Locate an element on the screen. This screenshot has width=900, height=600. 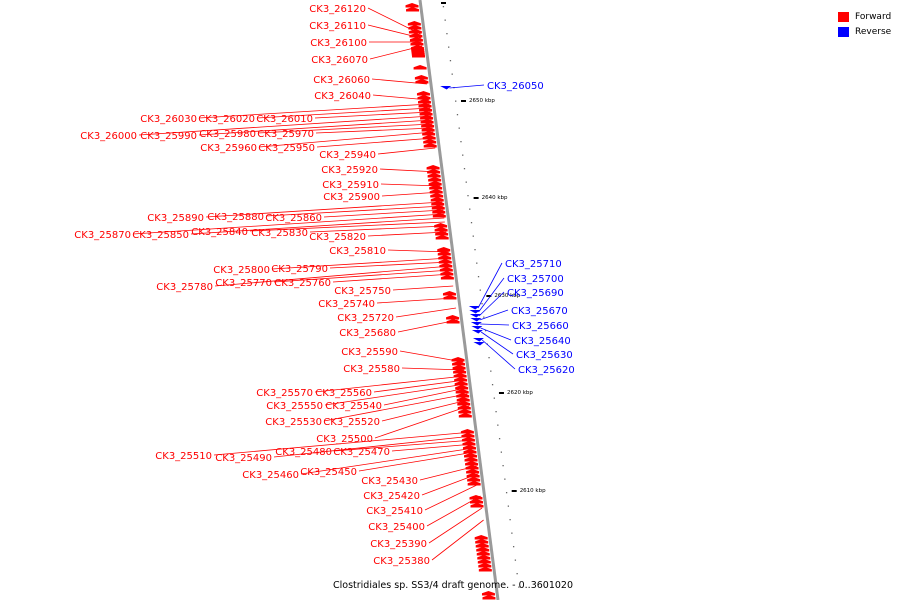
forward-gene-label: CK3_25800 is located at coordinates (241, 270).